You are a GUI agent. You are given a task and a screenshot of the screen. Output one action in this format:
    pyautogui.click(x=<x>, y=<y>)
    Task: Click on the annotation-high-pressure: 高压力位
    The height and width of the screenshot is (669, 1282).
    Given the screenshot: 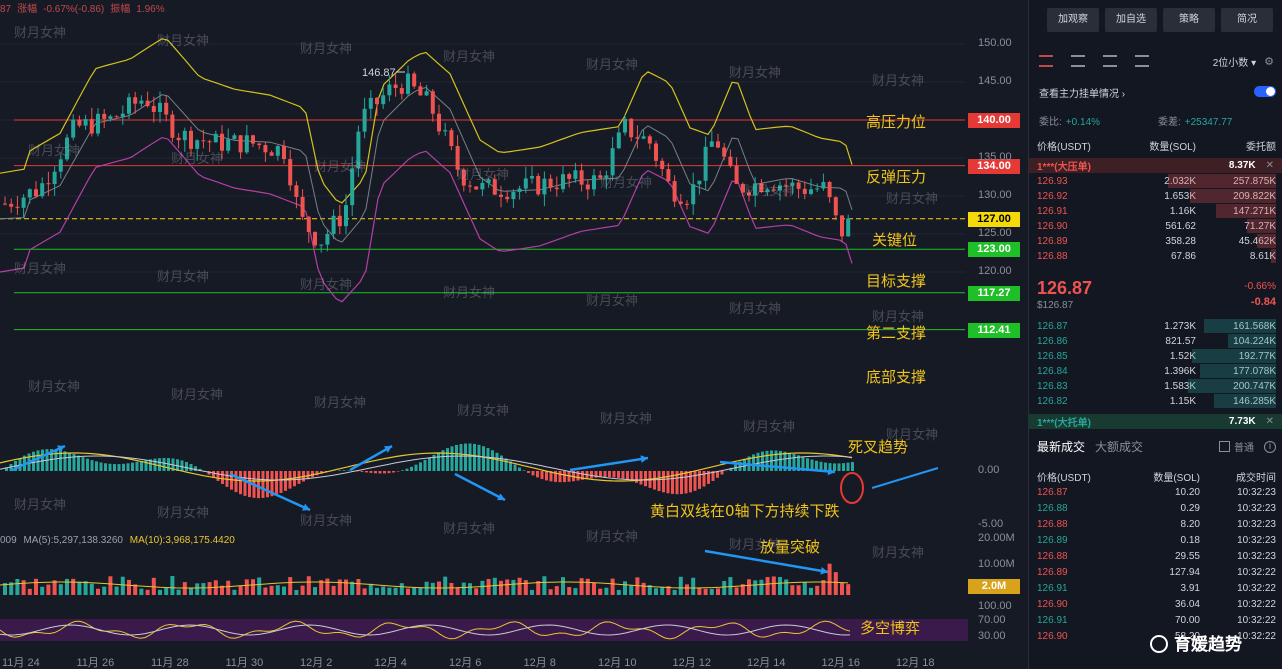 What is the action you would take?
    pyautogui.click(x=896, y=122)
    